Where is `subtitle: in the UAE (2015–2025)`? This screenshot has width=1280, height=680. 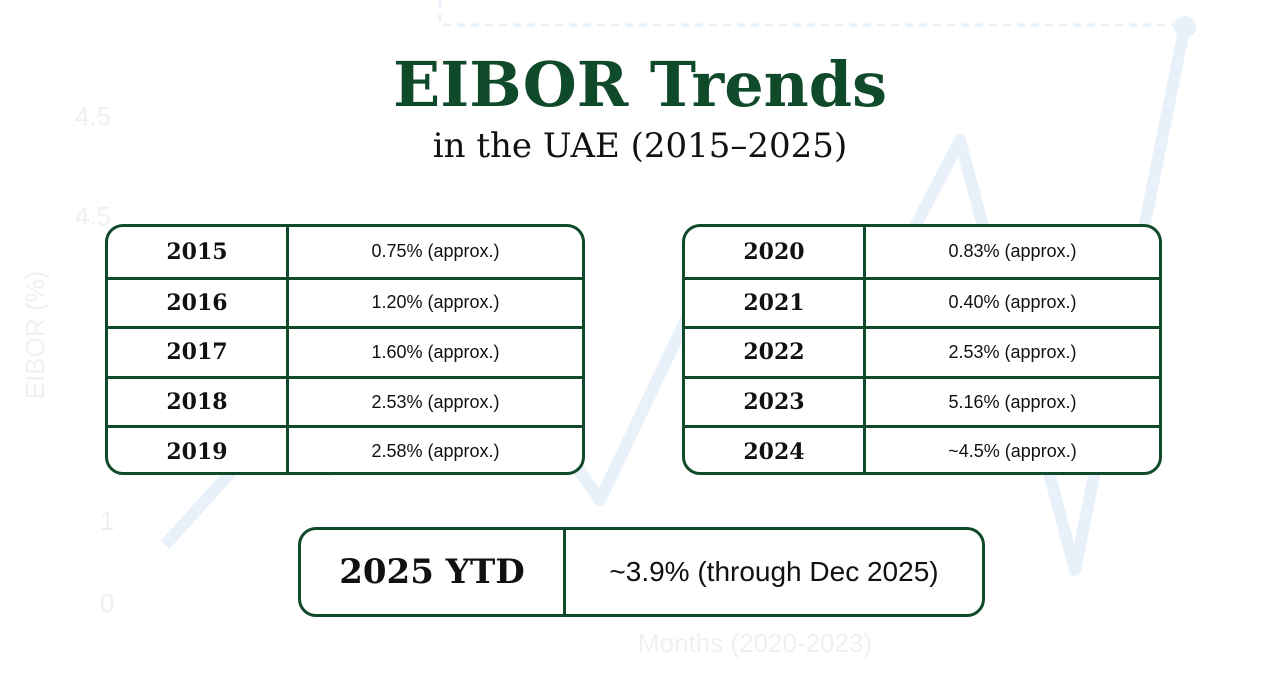
subtitle: in the UAE (2015–2025) is located at coordinates (640, 146).